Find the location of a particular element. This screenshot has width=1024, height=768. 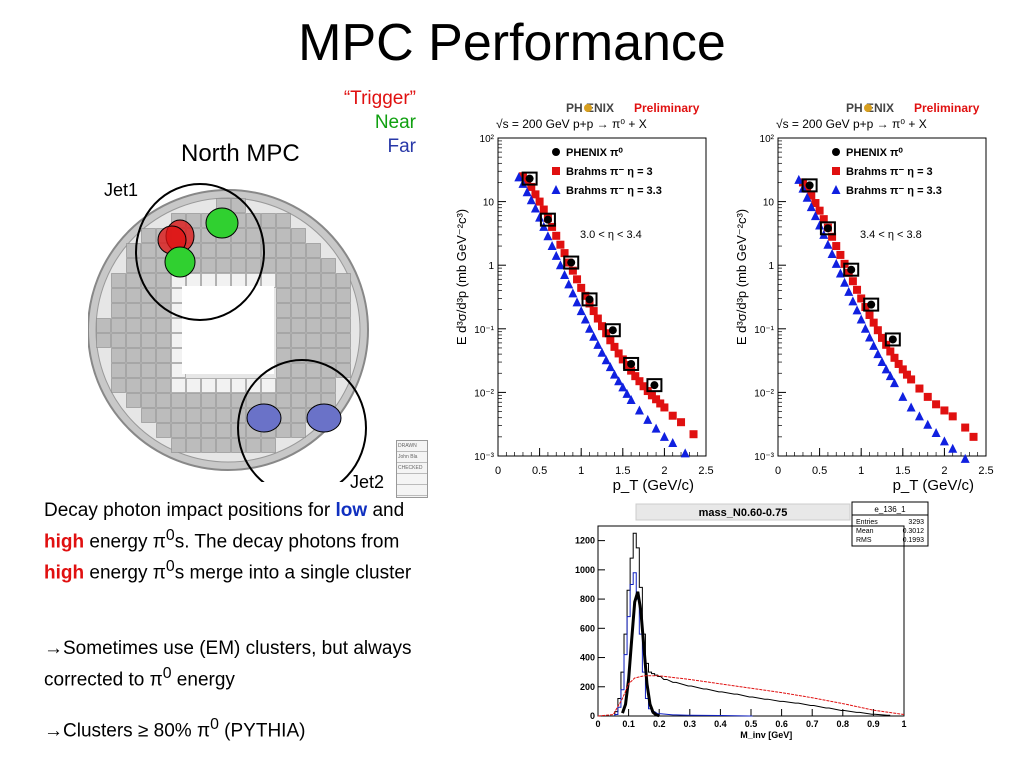

signal-fit-curve is located at coordinates (640, 654).